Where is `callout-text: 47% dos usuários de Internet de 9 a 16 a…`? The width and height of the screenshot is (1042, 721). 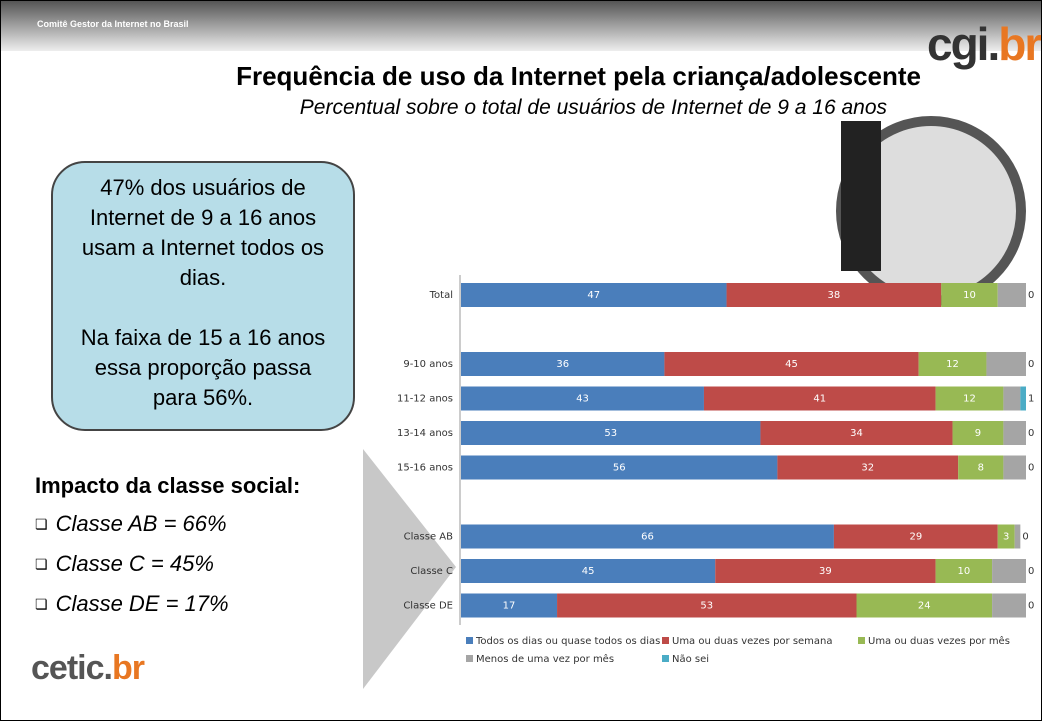 callout-text: 47% dos usuários de Internet de 9 a 16 a… is located at coordinates (203, 232).